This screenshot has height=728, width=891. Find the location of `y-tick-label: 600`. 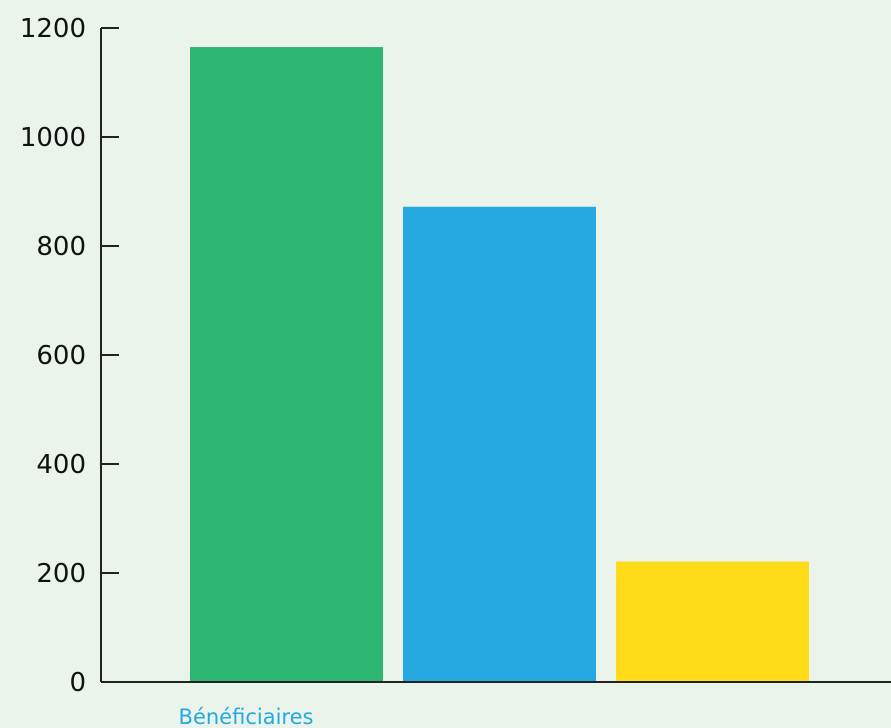

y-tick-label: 600 is located at coordinates (61, 356).